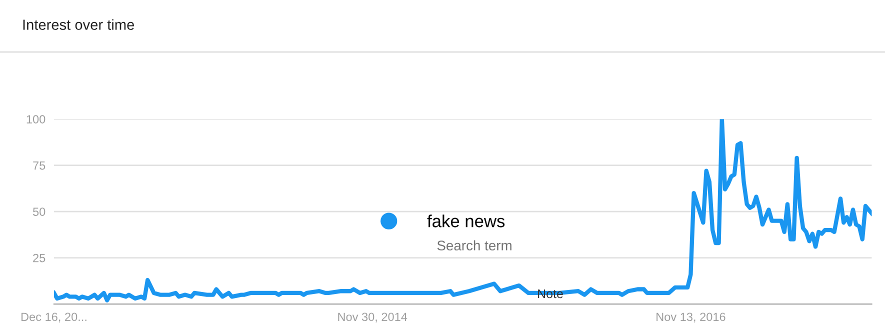 This screenshot has width=885, height=328. I want to click on x-tick-label: Nov 13, 2016, so click(691, 317).